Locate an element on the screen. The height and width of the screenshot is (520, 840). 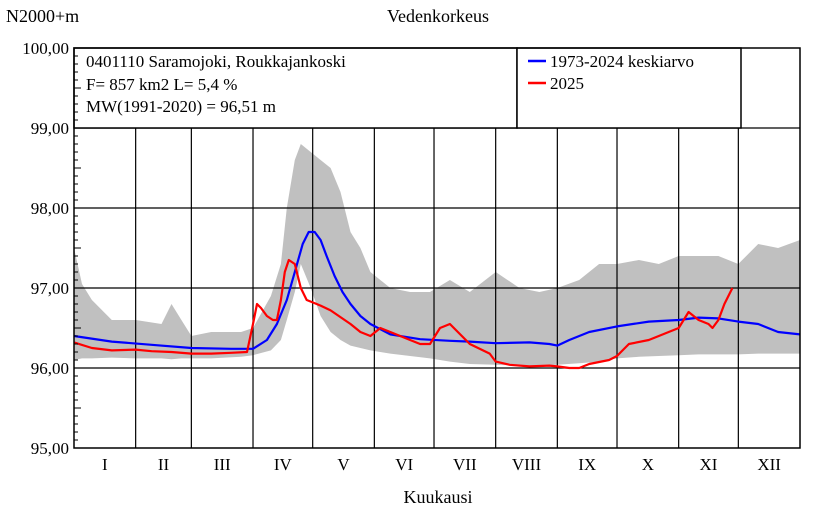
month-label-7: VIII is located at coordinates (527, 464).